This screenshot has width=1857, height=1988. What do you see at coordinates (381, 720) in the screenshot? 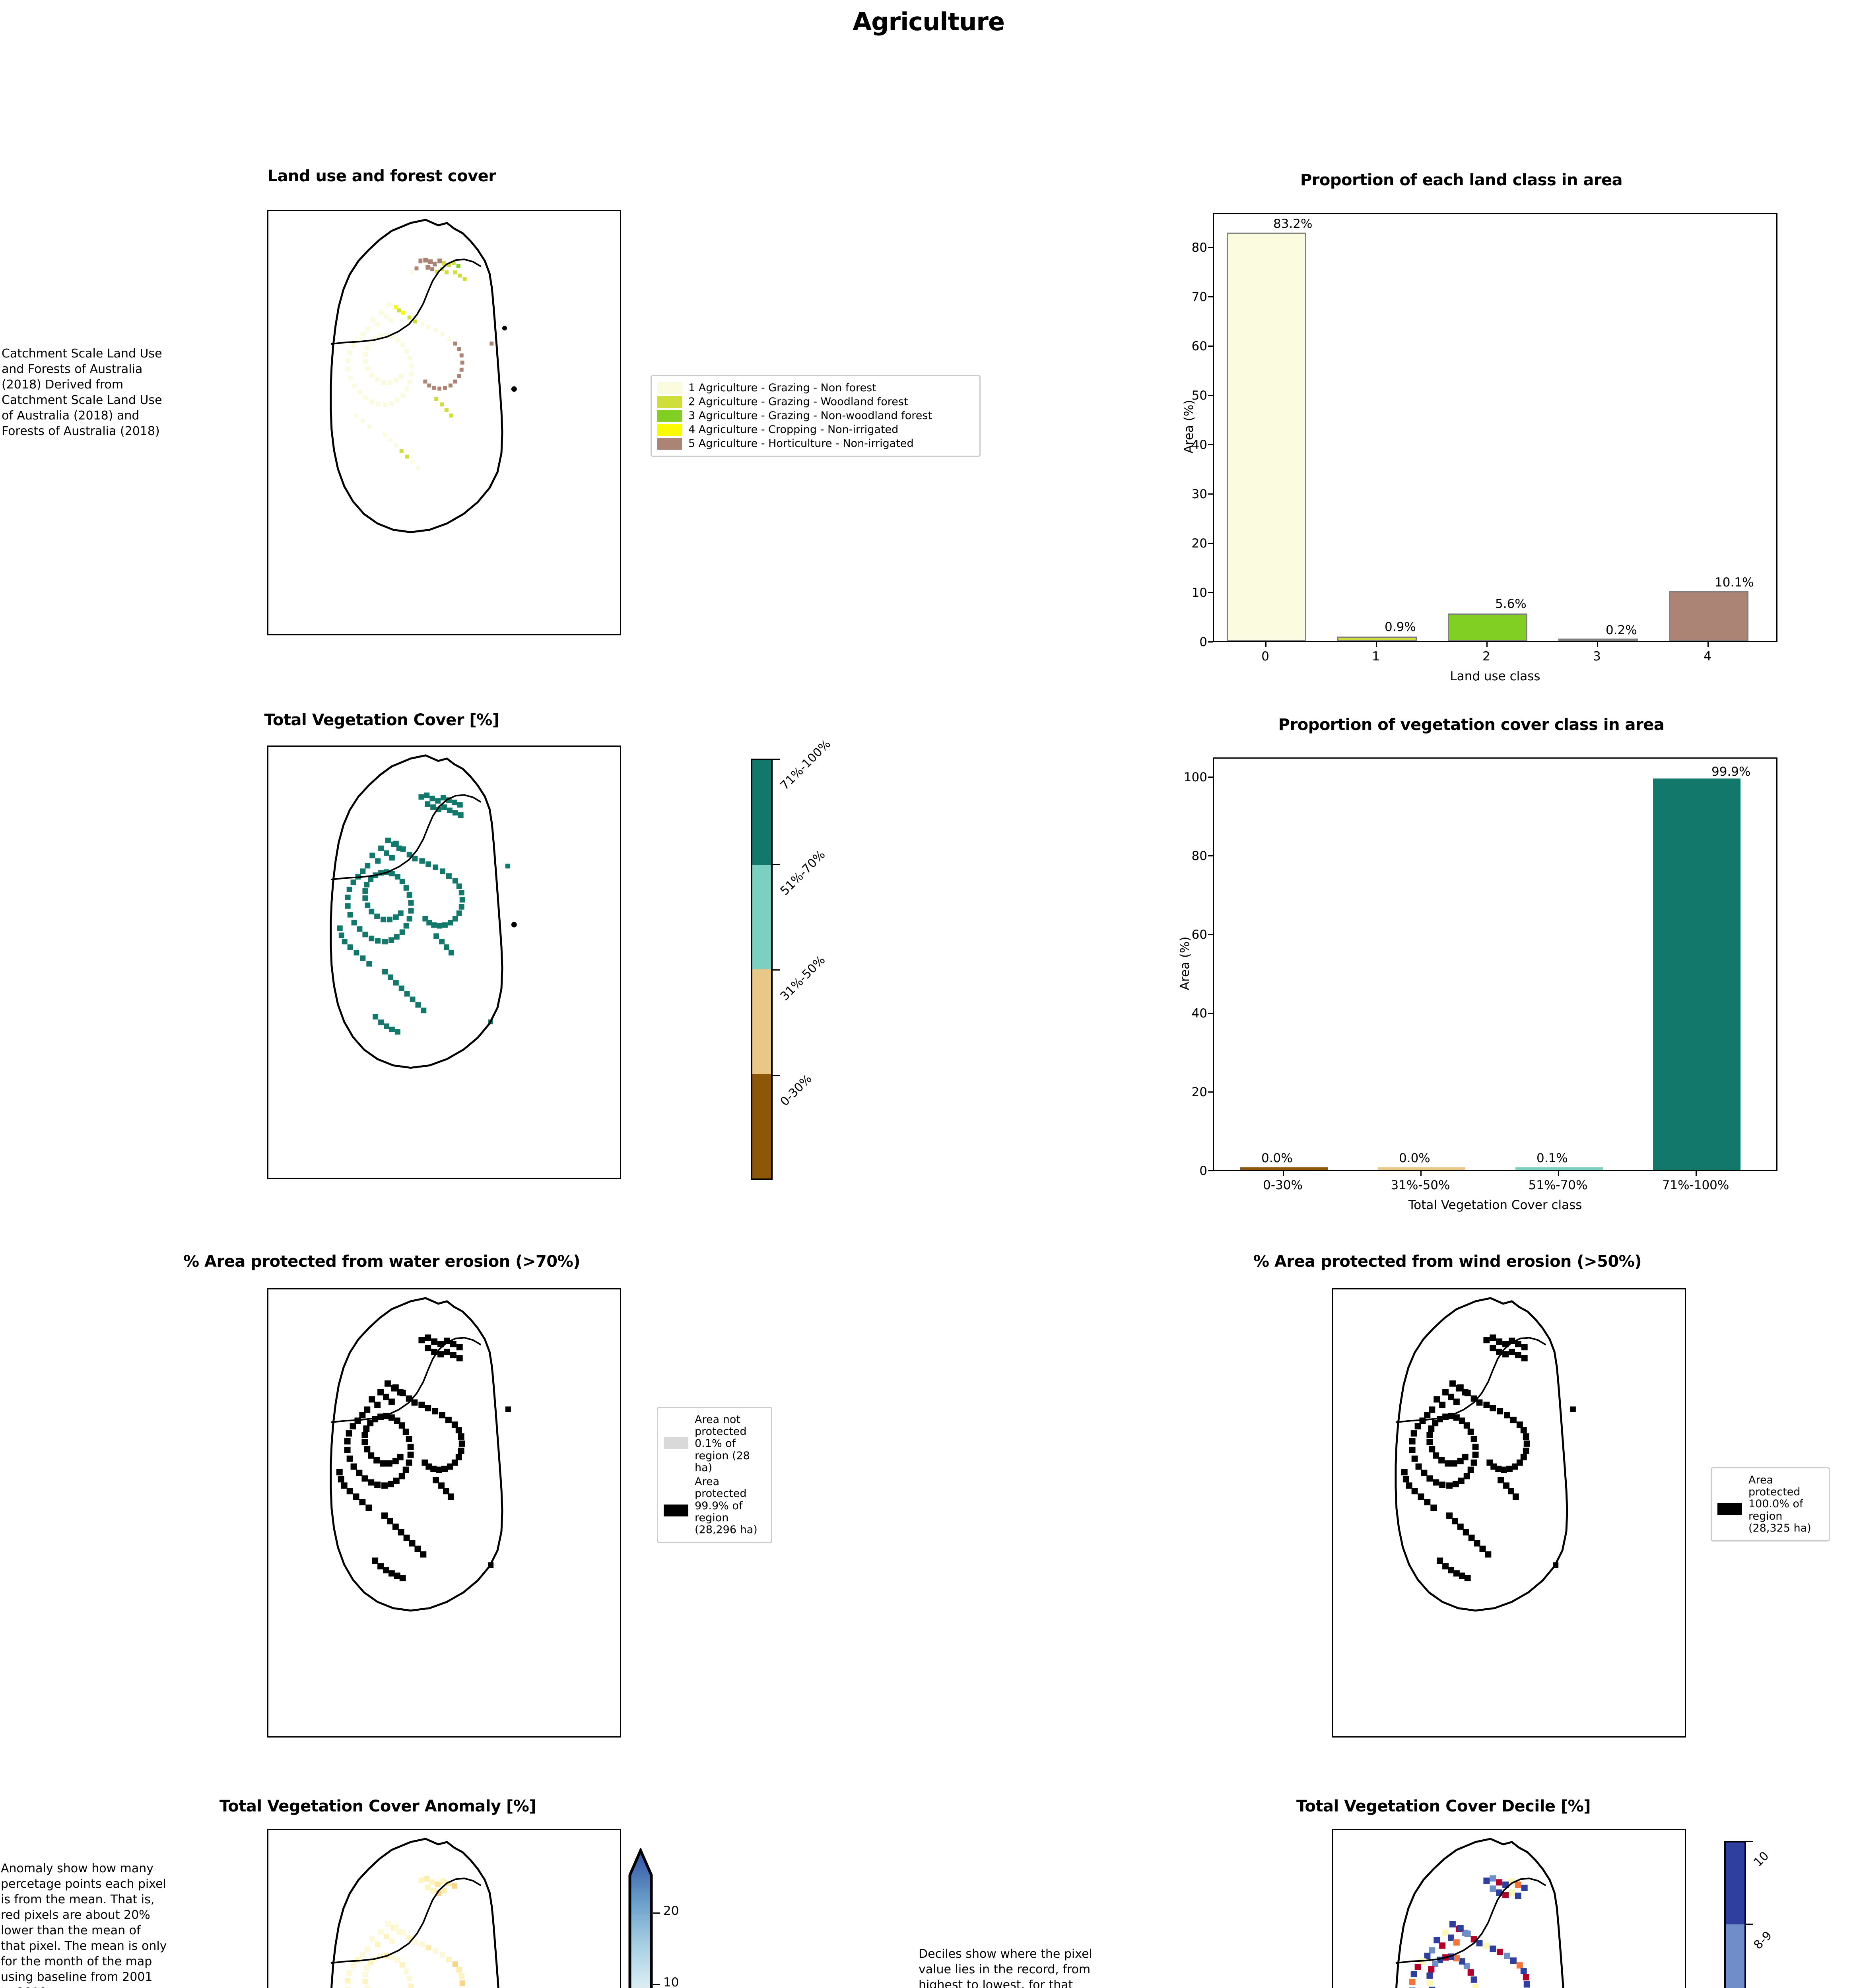
I see `veg-cover-map-title: Total Vegetation Cover [%]` at bounding box center [381, 720].